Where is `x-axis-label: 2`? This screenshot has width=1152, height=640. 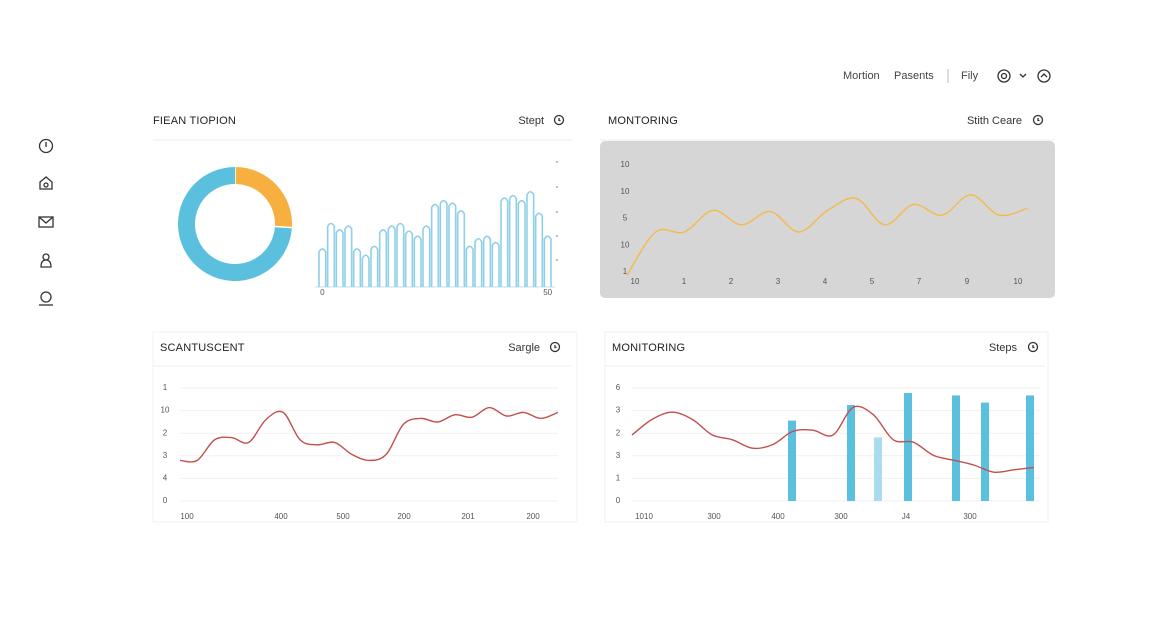 x-axis-label: 2 is located at coordinates (731, 281).